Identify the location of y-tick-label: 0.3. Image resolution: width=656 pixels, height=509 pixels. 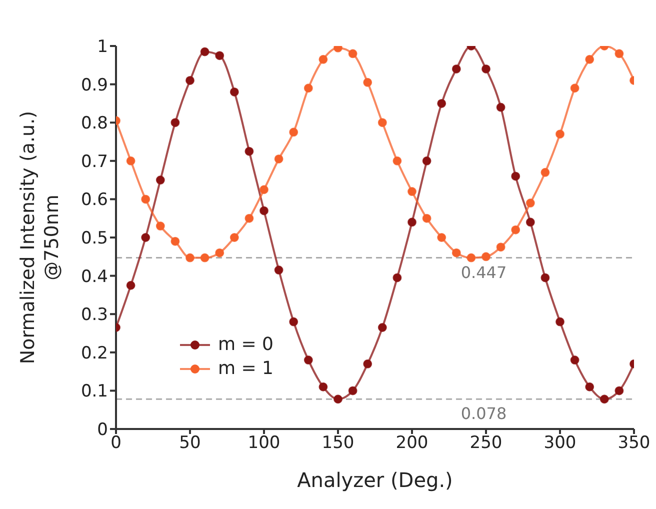
(94, 315).